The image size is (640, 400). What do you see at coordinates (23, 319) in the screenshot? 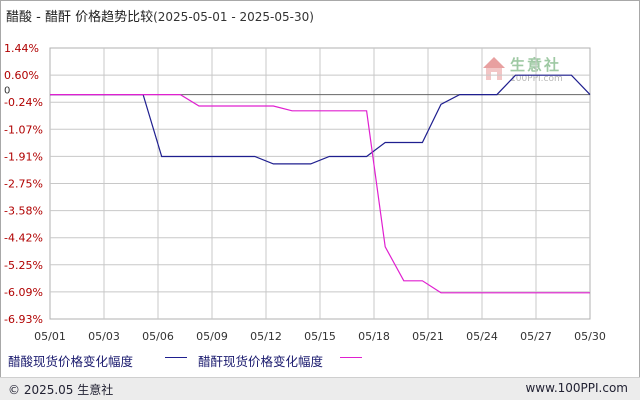
I see `y-tick-label: -6.93%` at bounding box center [23, 319].